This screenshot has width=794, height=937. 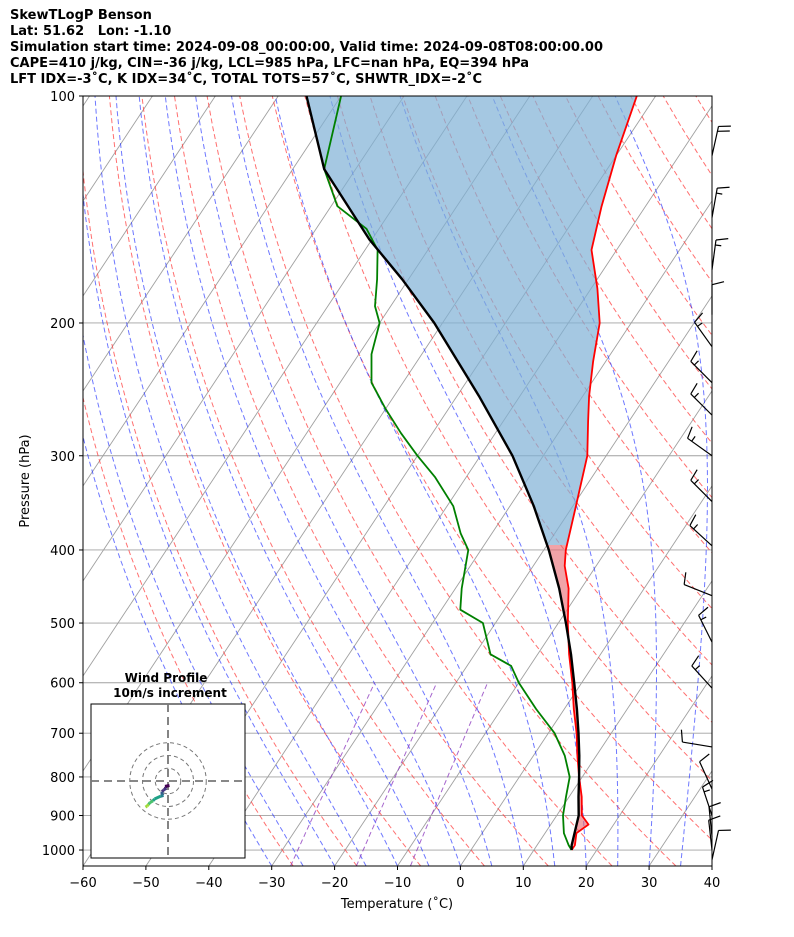 What do you see at coordinates (449, 774) in the screenshot?
I see `mixing-ratio-line` at bounding box center [449, 774].